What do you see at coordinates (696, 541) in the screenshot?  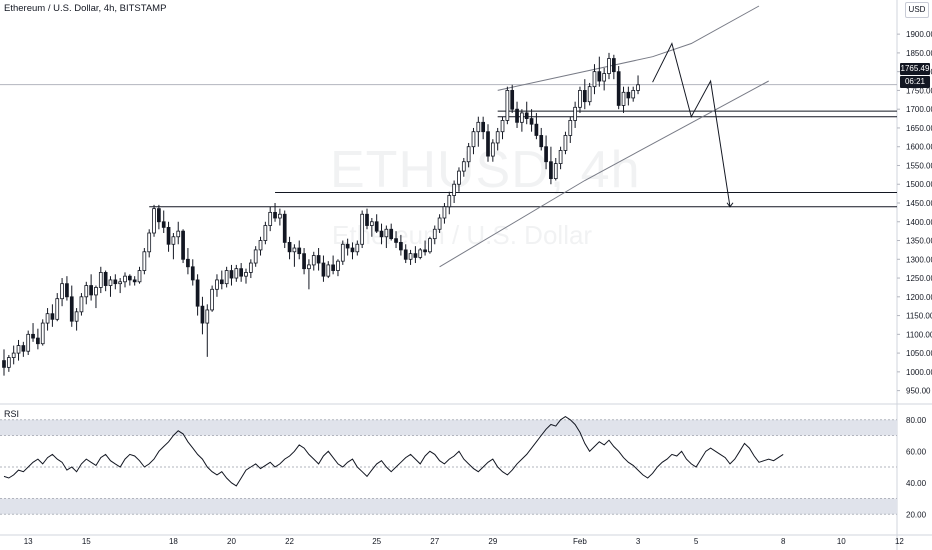 I see `time-tick-label: 5` at bounding box center [696, 541].